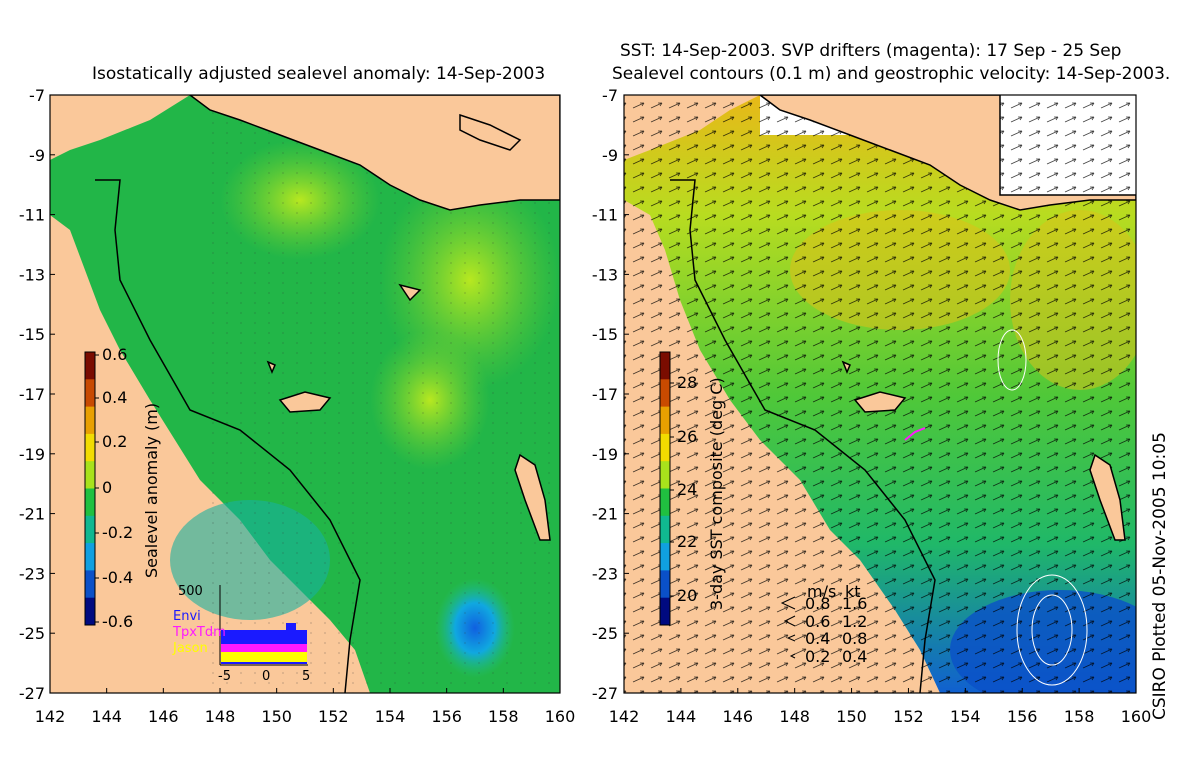 This screenshot has width=1200, height=780. What do you see at coordinates (117, 532) in the screenshot?
I see `colorbar-tick-label: -0.2` at bounding box center [117, 532].